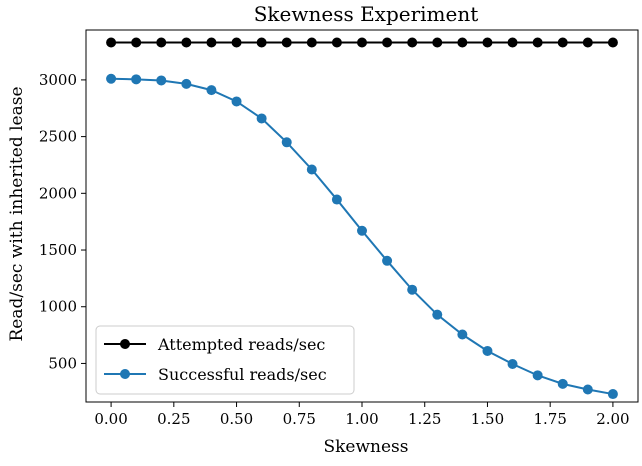 The height and width of the screenshot is (466, 642). What do you see at coordinates (173, 419) in the screenshot?
I see `x-tick-label: 0.25` at bounding box center [173, 419].